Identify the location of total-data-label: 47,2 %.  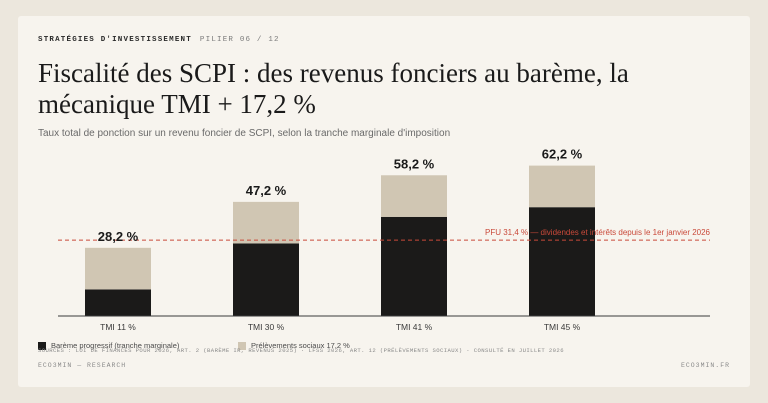
(266, 190).